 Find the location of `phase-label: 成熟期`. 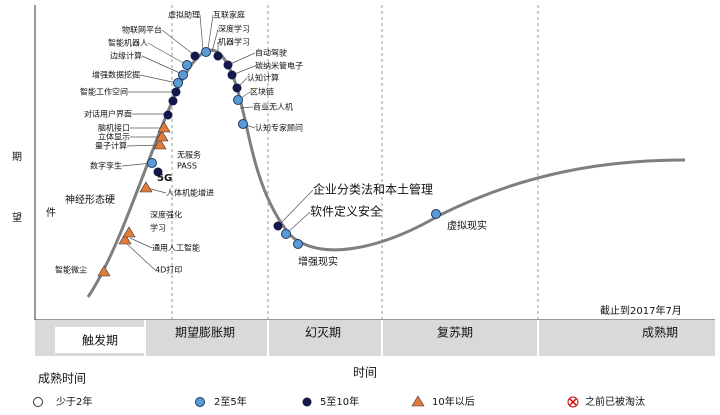

phase-label: 成熟期 is located at coordinates (660, 332).